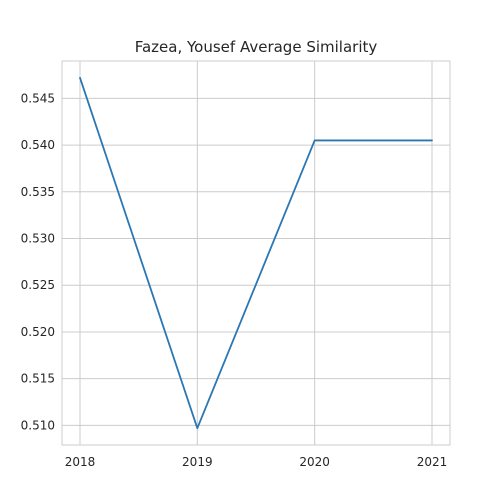 The height and width of the screenshot is (500, 500). What do you see at coordinates (80, 462) in the screenshot?
I see `x-tick-label: 2018` at bounding box center [80, 462].